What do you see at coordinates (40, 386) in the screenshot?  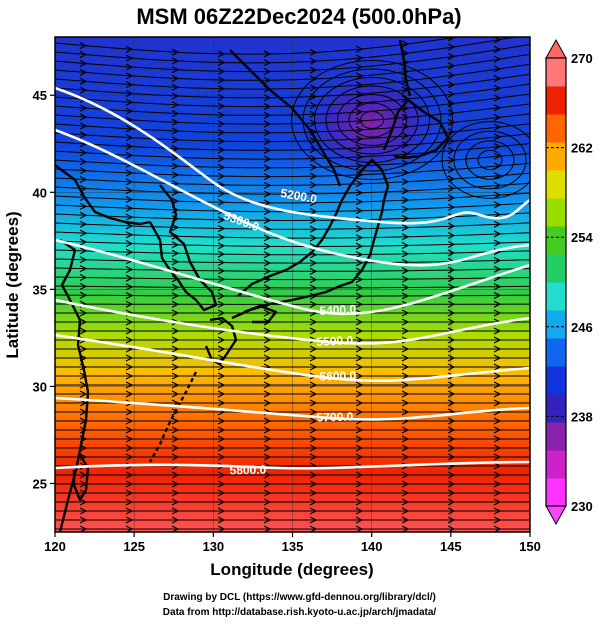 I see `y-tick-label: 30` at bounding box center [40, 386].